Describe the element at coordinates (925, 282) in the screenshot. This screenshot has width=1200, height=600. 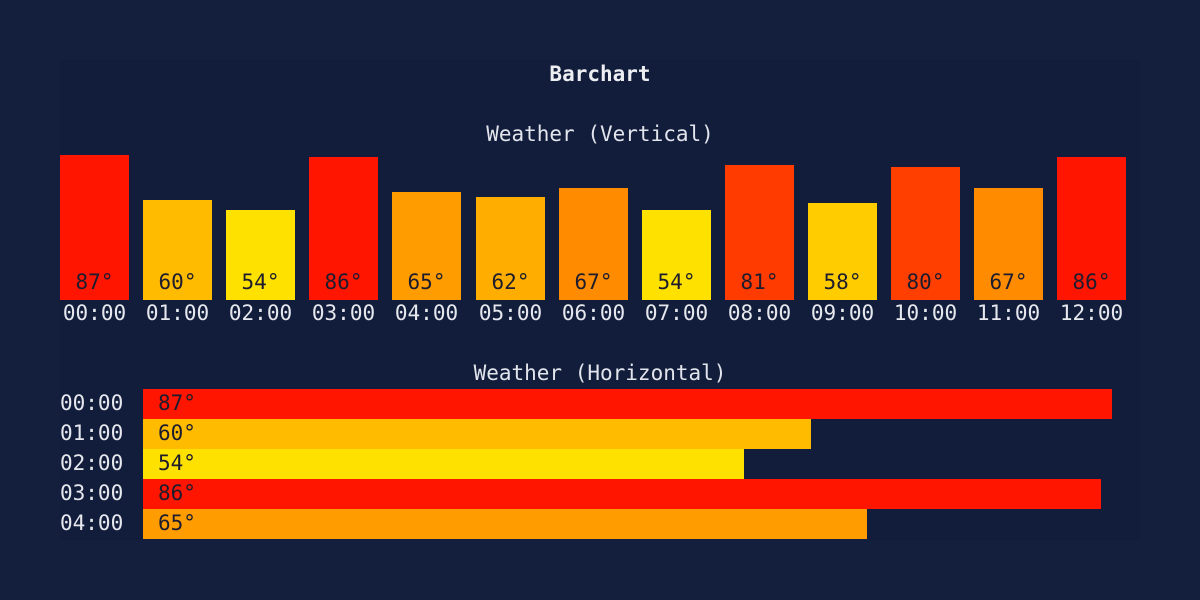
I see `vertical-bar-value-label: 80°` at that location.